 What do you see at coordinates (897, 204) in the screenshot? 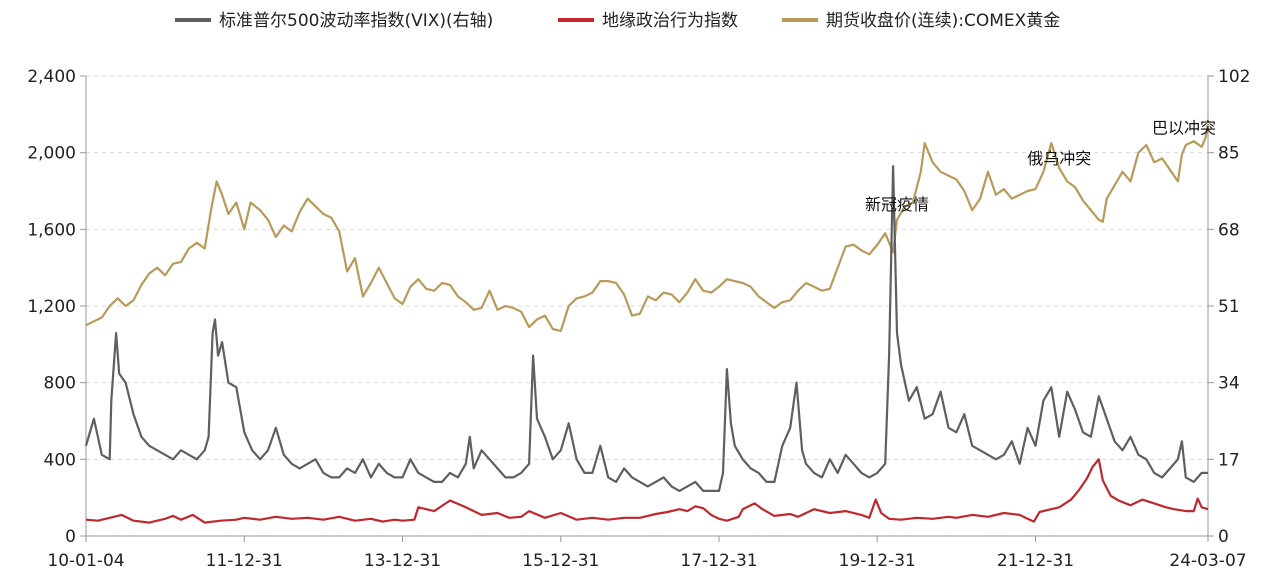
I see `annotation-label: 新冠疫情` at bounding box center [897, 204].